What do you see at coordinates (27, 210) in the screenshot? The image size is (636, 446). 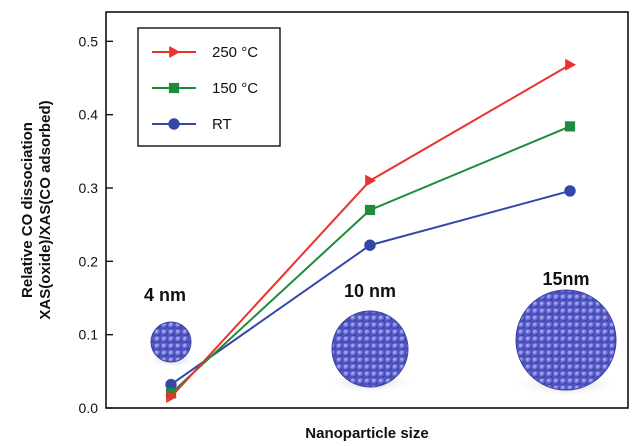 I see `y-axis-title-line1: Relative CO dissociation` at bounding box center [27, 210].